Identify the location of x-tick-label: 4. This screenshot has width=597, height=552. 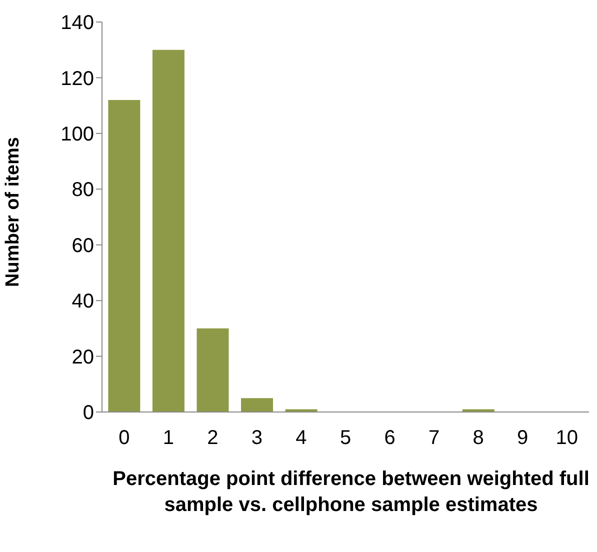
(301, 438).